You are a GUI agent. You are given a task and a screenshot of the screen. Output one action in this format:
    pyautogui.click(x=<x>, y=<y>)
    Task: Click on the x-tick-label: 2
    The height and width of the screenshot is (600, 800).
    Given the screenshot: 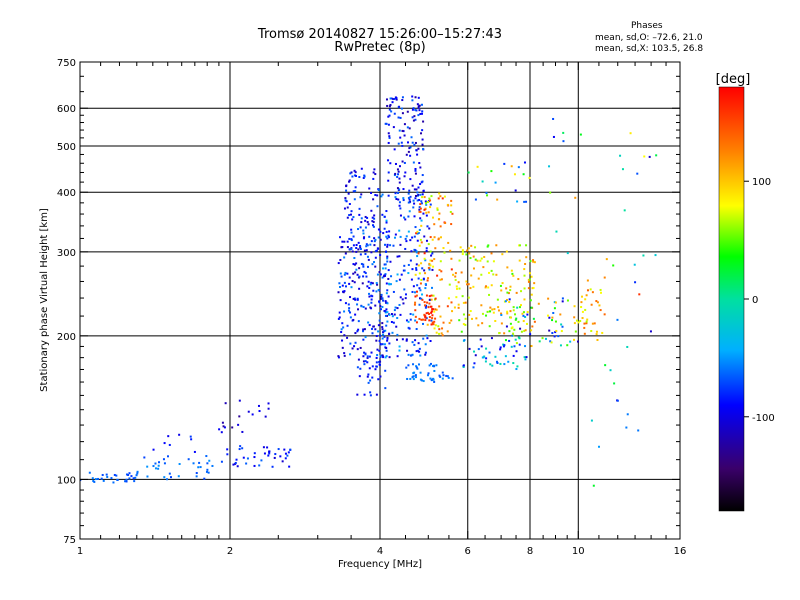 What is the action you would take?
    pyautogui.click(x=230, y=551)
    